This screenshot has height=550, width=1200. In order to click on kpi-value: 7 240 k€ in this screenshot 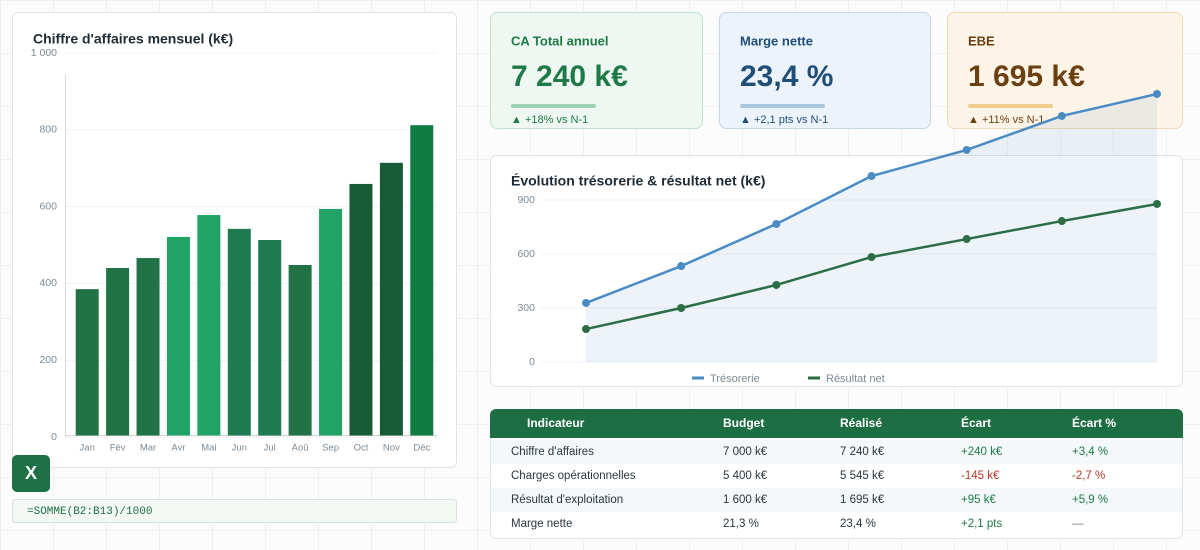, I will do `click(569, 76)`.